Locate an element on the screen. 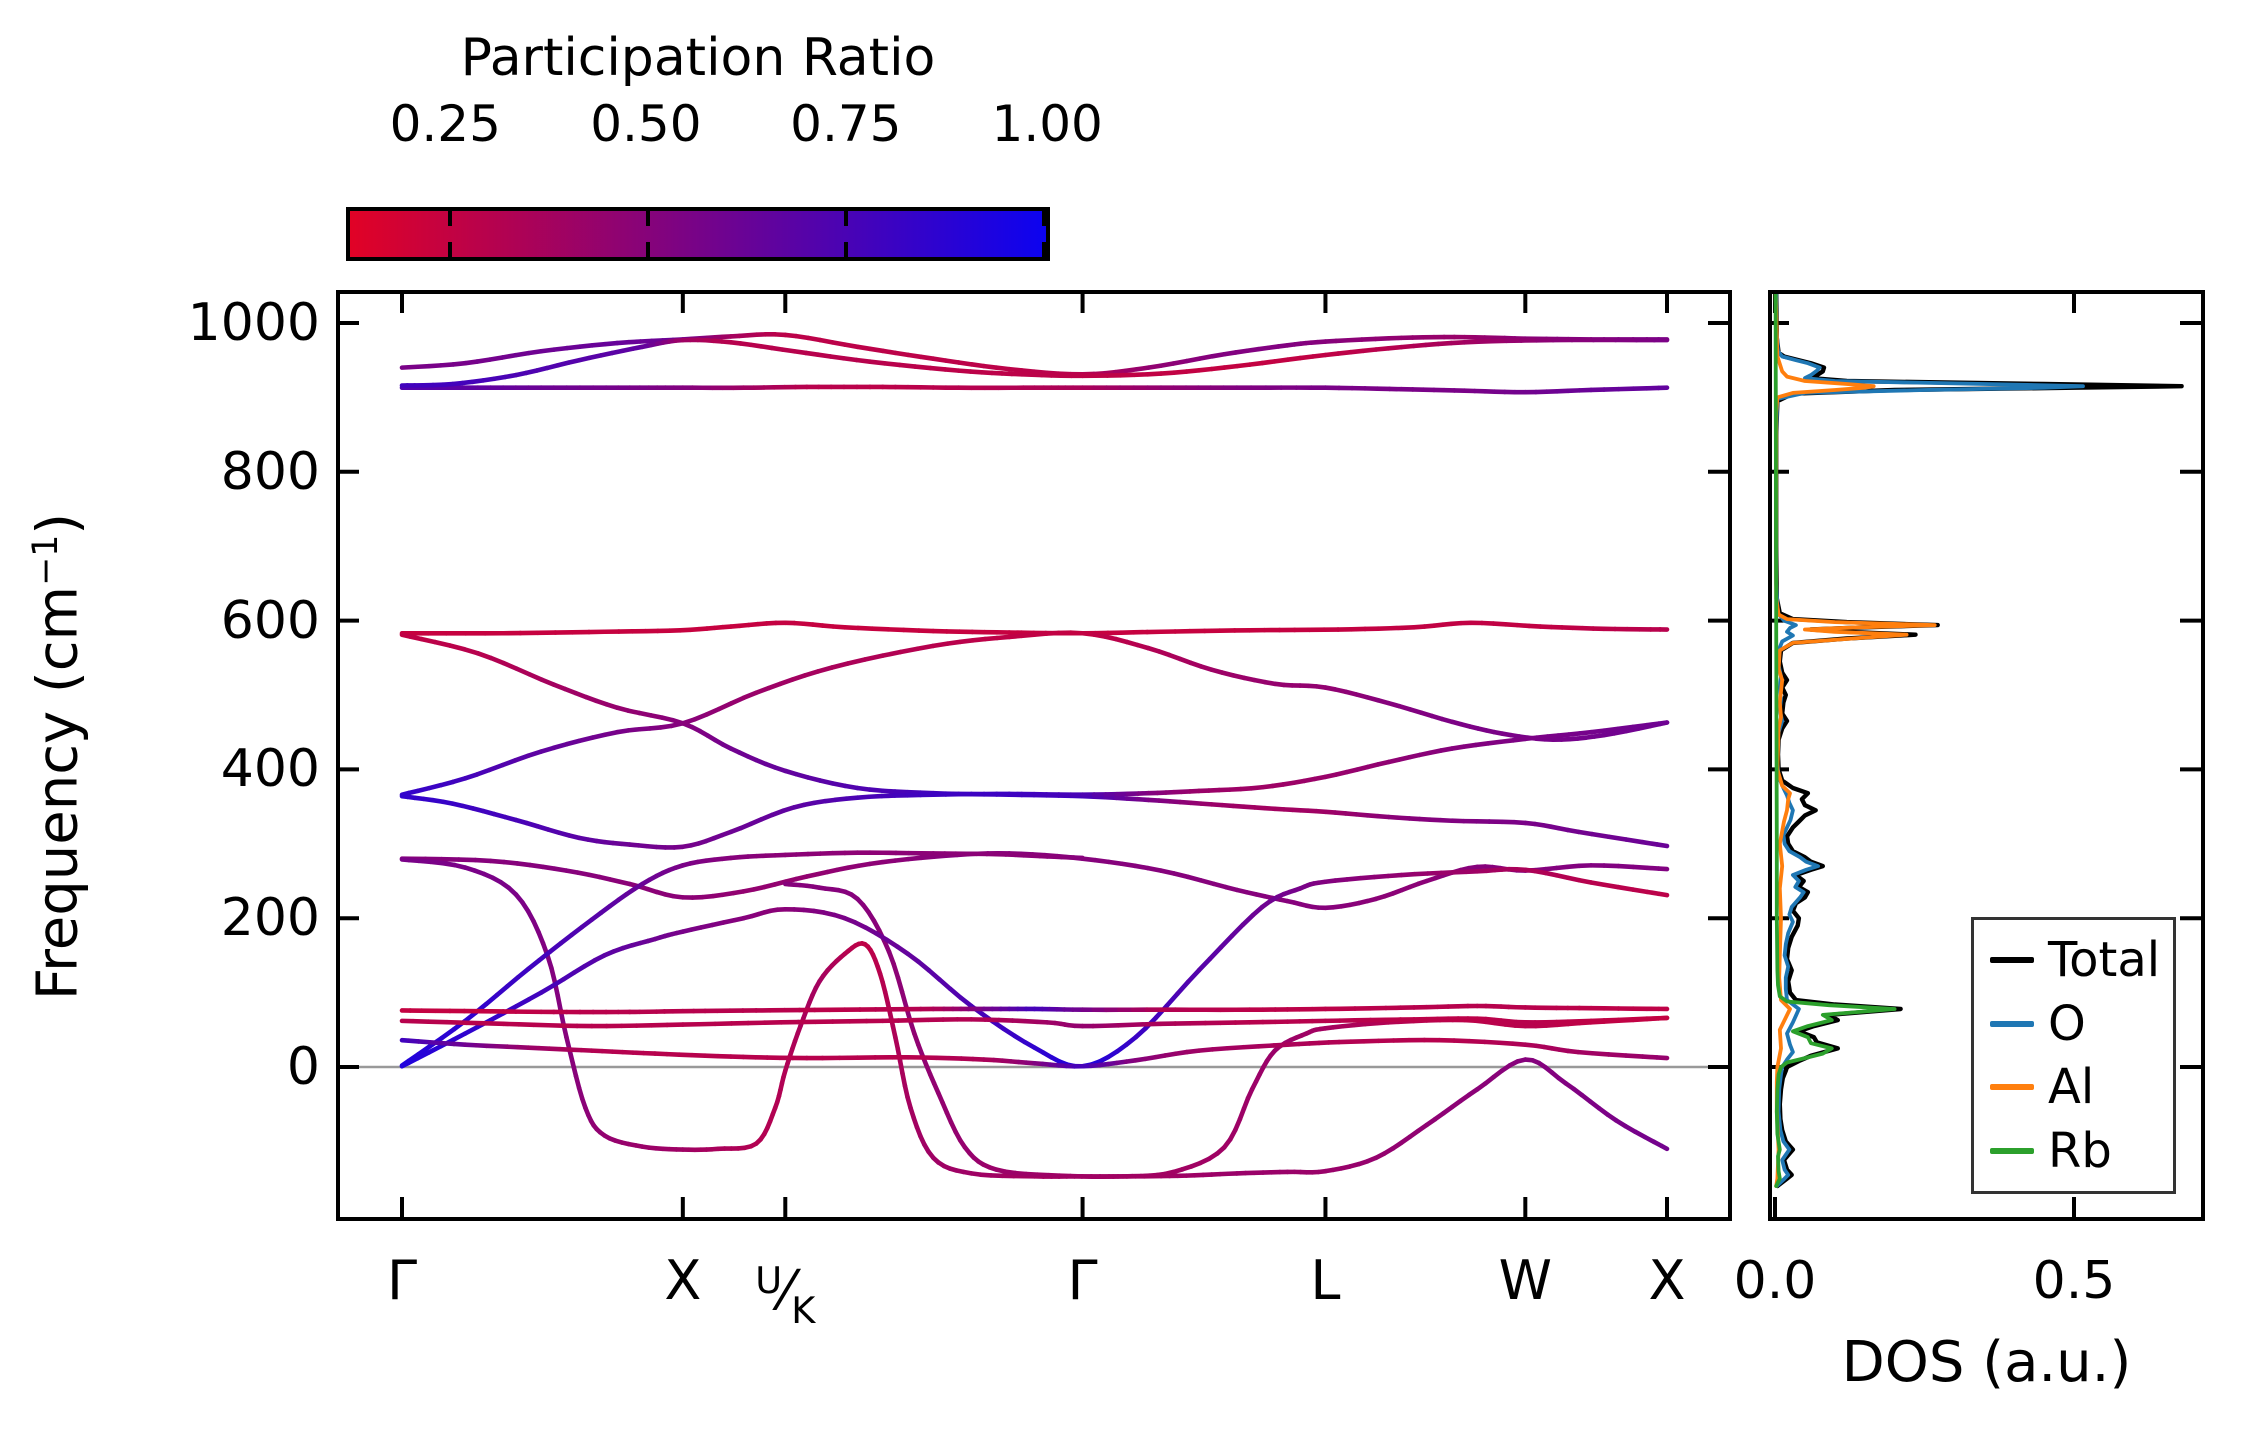  legend-item-o: O is located at coordinates (2081, 1024).